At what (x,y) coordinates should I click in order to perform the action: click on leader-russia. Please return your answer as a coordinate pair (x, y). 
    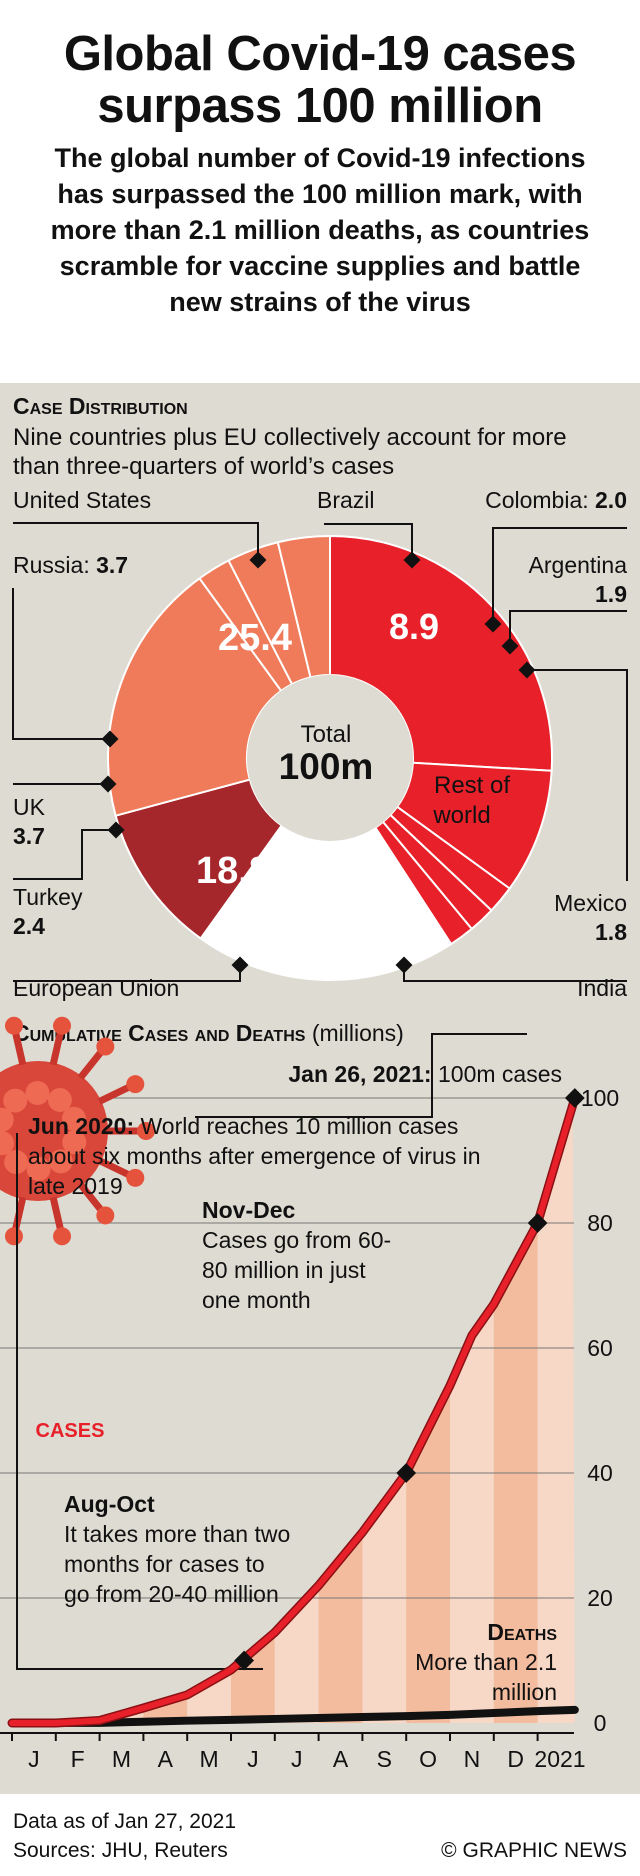
    Looking at the image, I should click on (61, 664).